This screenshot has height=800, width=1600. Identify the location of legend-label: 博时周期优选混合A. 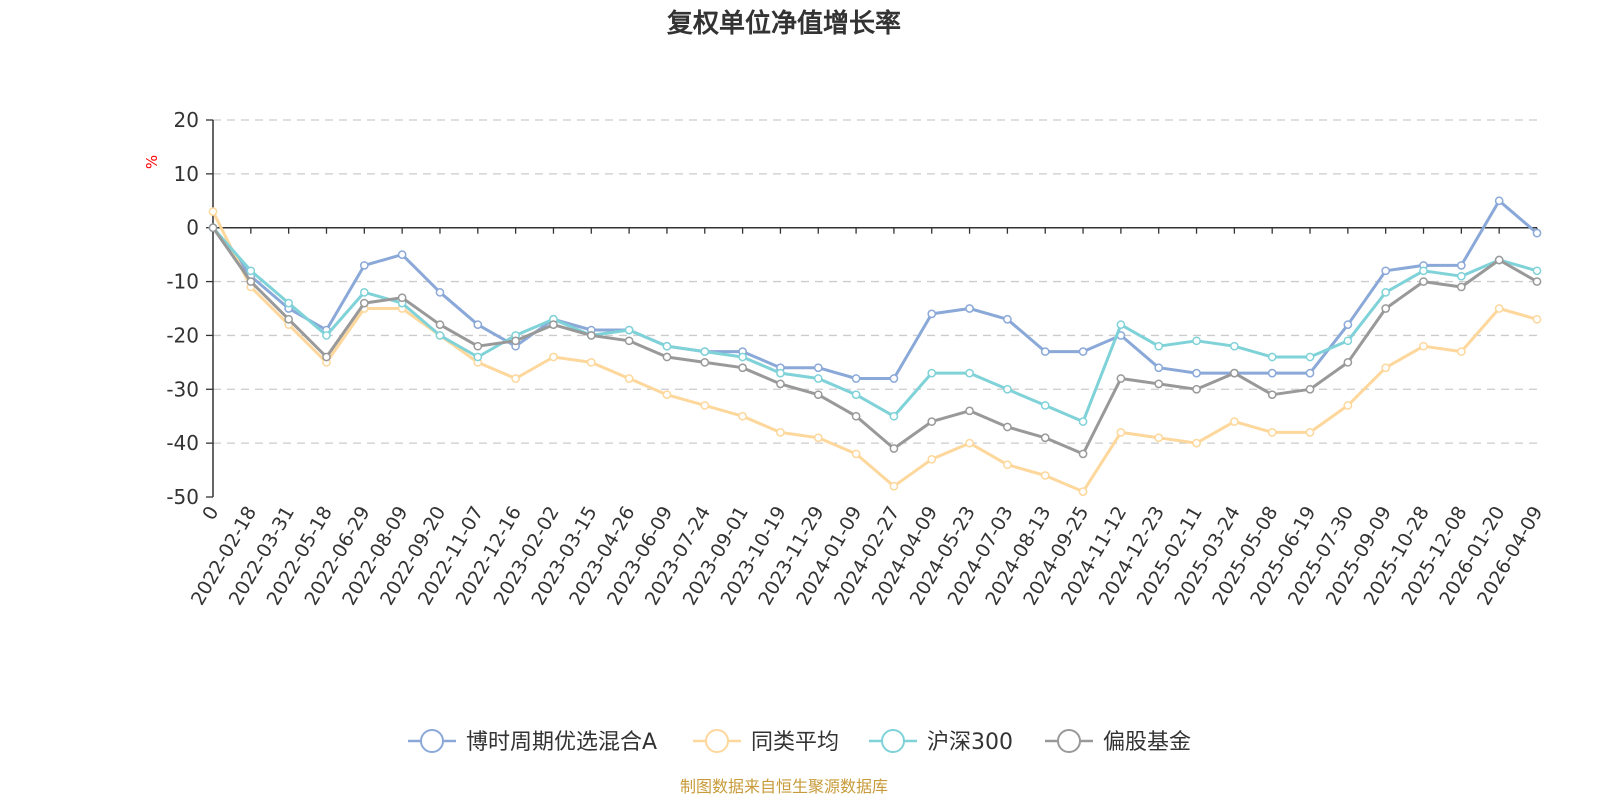
(561, 742).